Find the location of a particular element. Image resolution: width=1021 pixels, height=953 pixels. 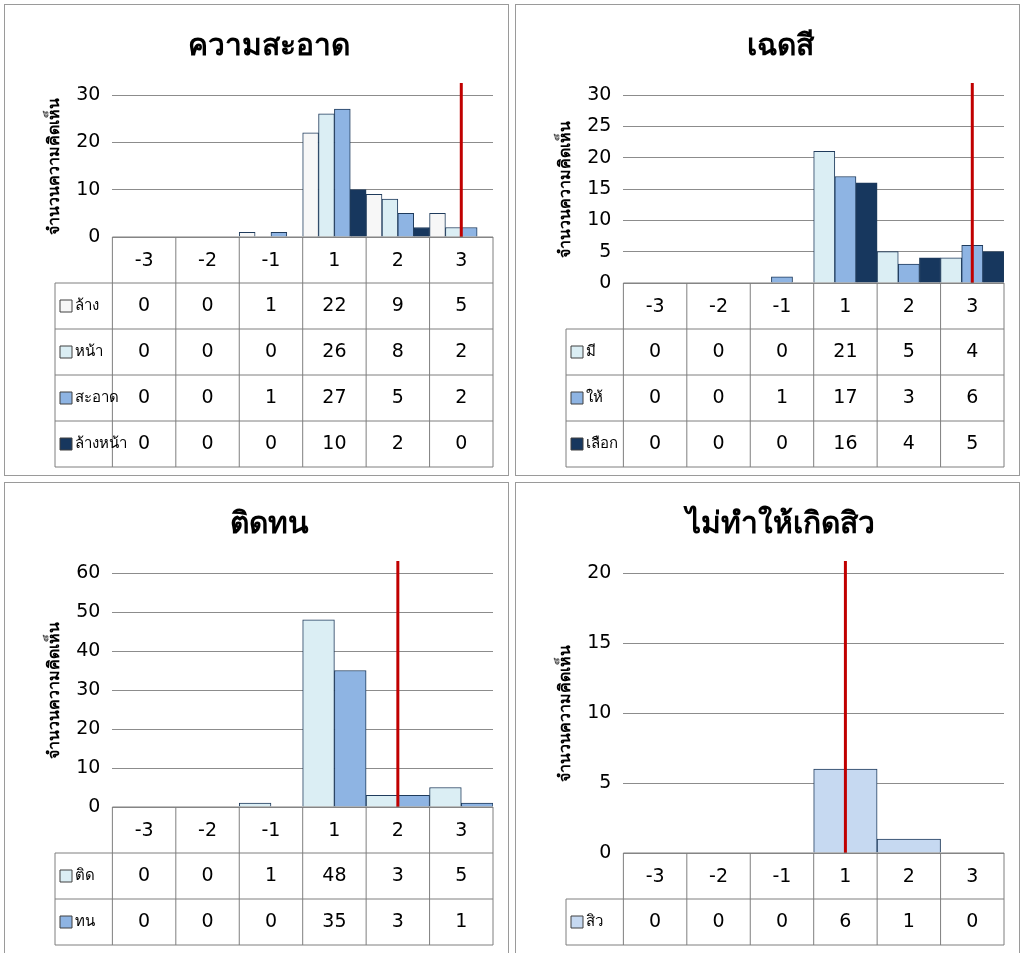

y-tick-label: 25 is located at coordinates (599, 124).